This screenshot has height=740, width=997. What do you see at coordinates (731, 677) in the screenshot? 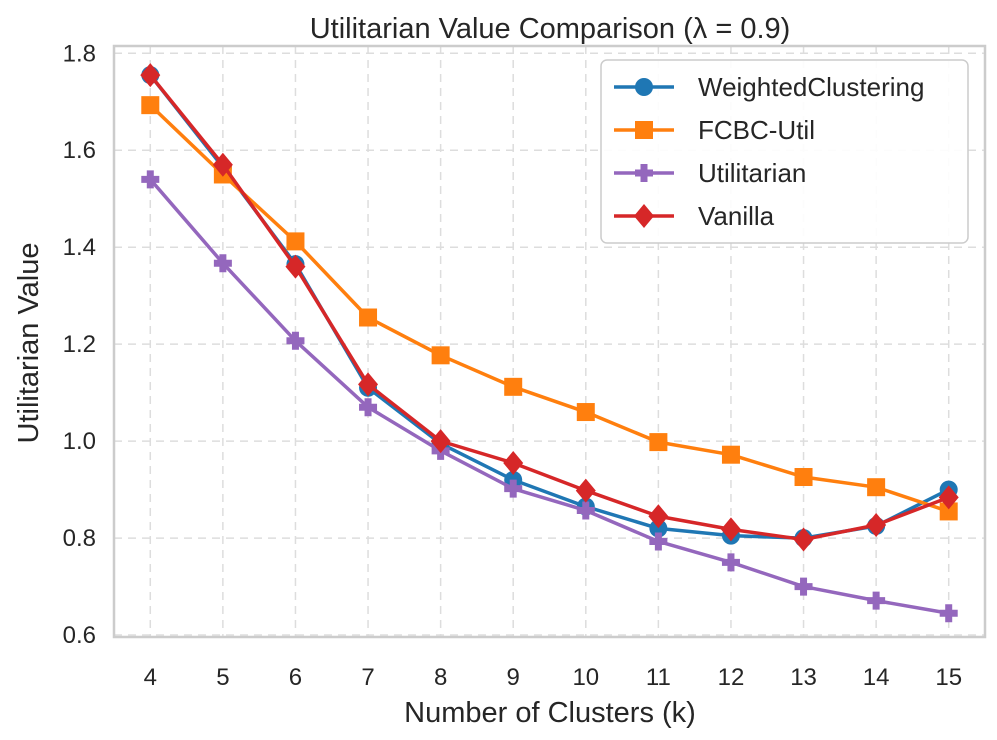
I see `x-tick-label: 12` at bounding box center [731, 677].